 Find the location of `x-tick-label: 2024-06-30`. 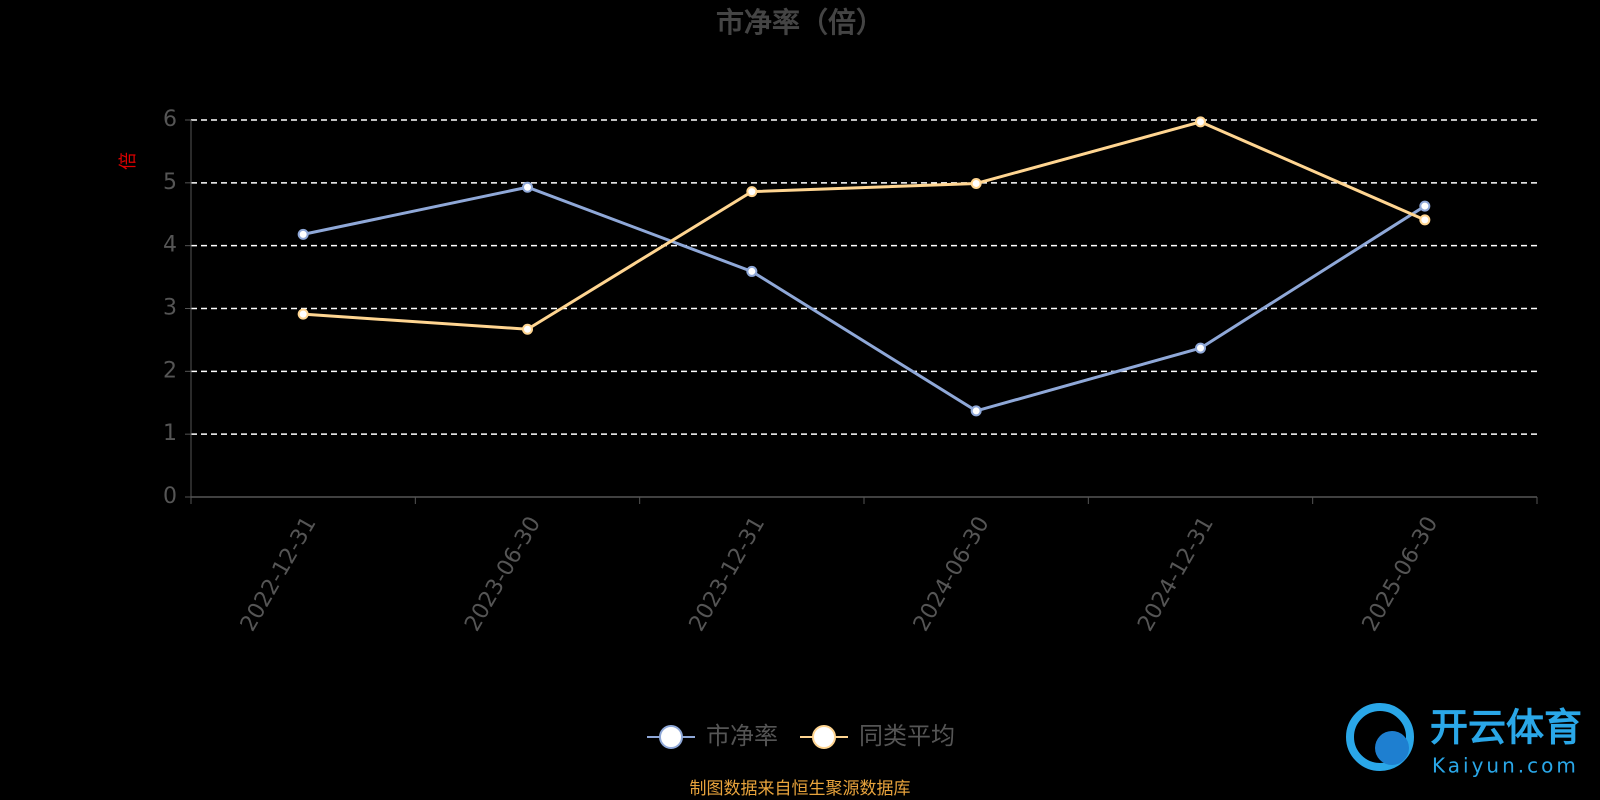

x-tick-label: 2024-06-30 is located at coordinates (952, 574).